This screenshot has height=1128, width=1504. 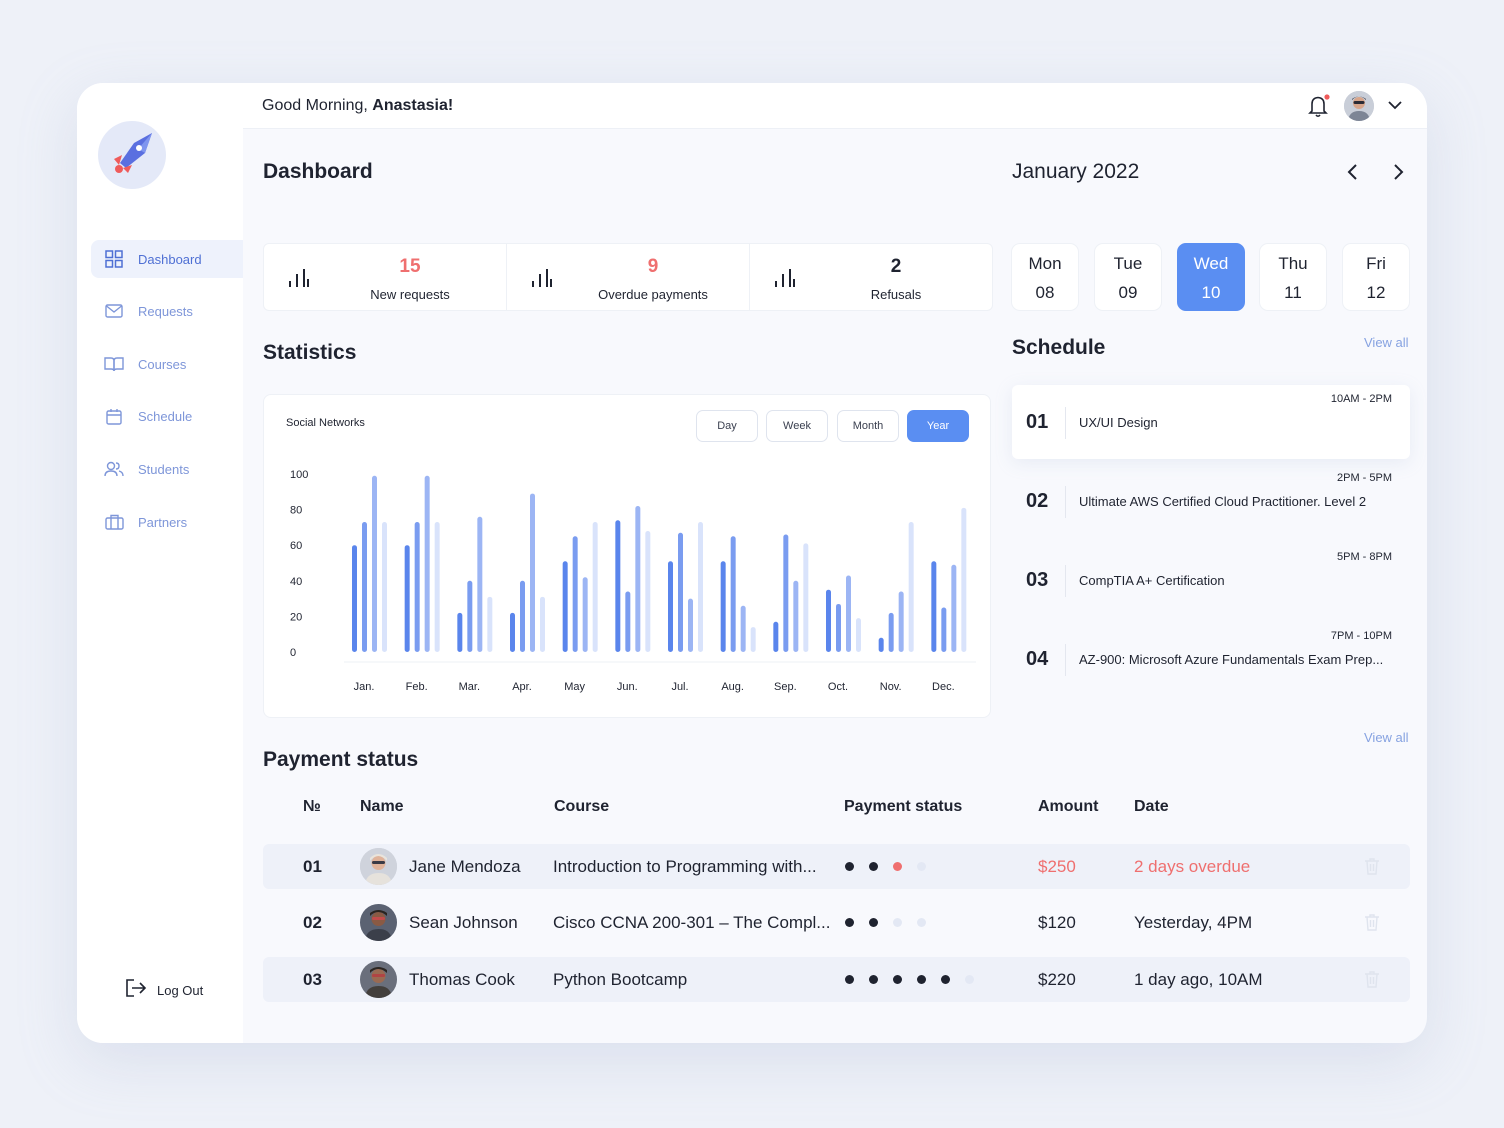 I want to click on greeting-user-name: Anastasia!, so click(x=413, y=105).